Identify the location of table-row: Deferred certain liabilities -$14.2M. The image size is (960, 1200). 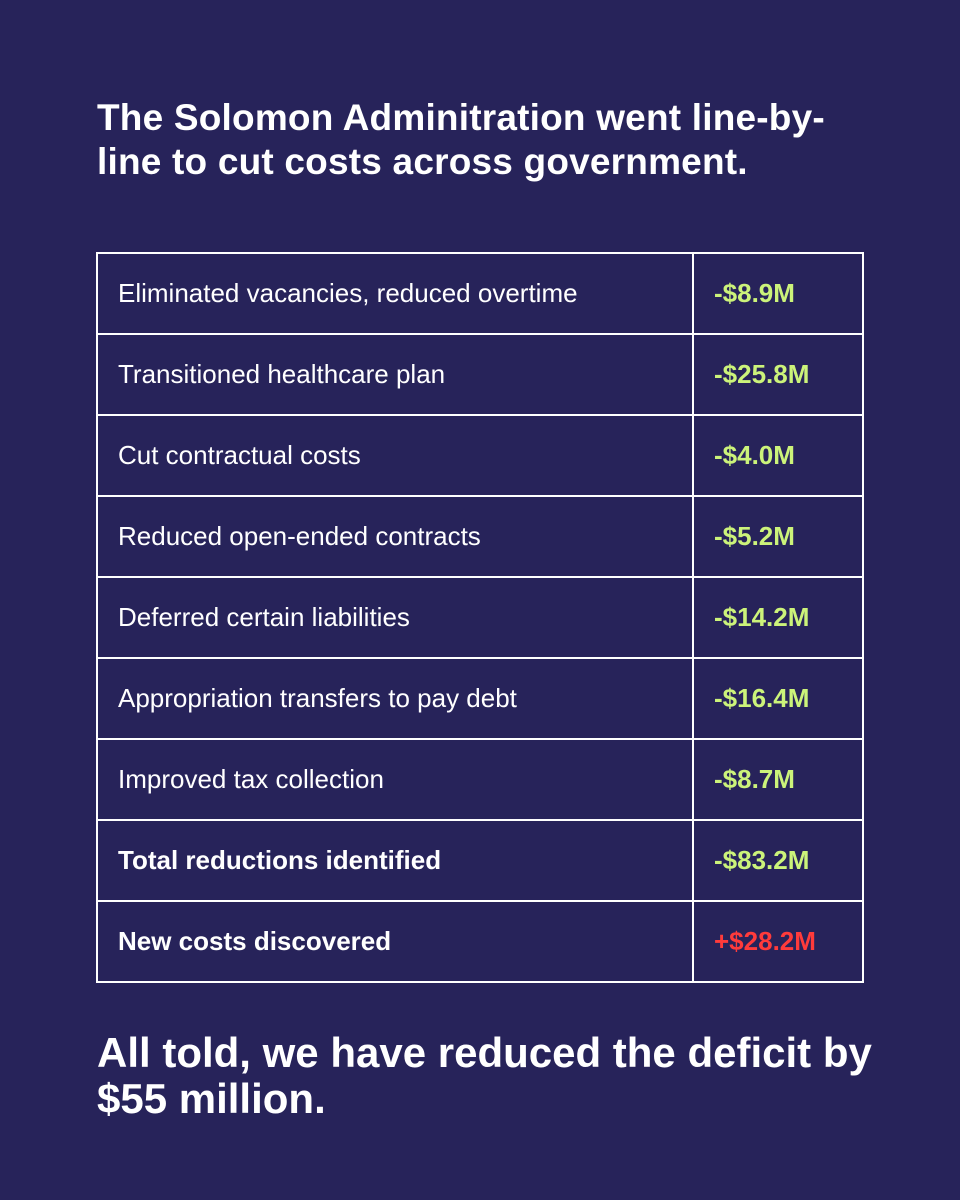
(480, 617).